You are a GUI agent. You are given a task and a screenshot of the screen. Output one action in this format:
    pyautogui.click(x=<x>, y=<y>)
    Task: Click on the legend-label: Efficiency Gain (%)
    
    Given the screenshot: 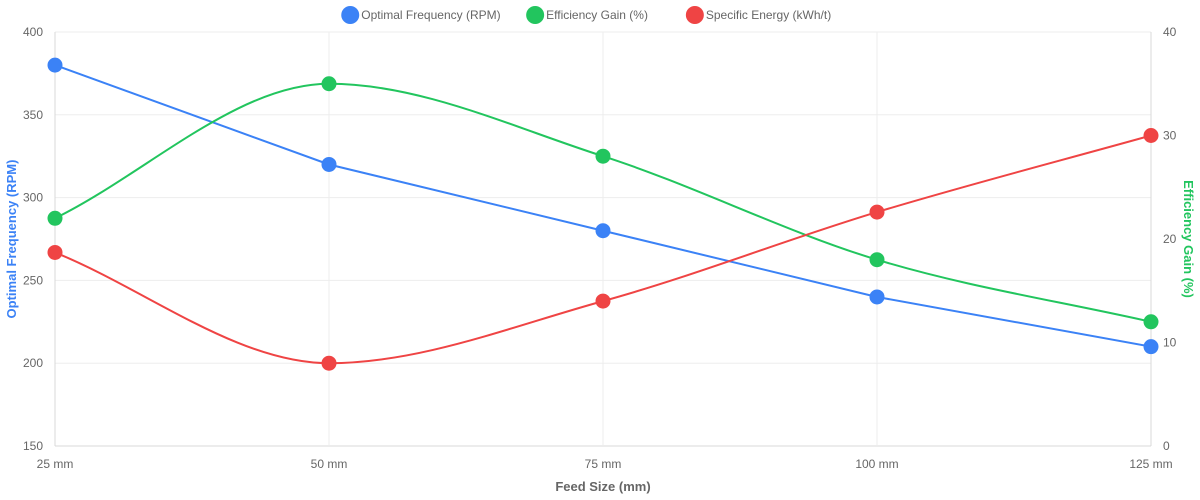 What is the action you would take?
    pyautogui.click(x=597, y=15)
    